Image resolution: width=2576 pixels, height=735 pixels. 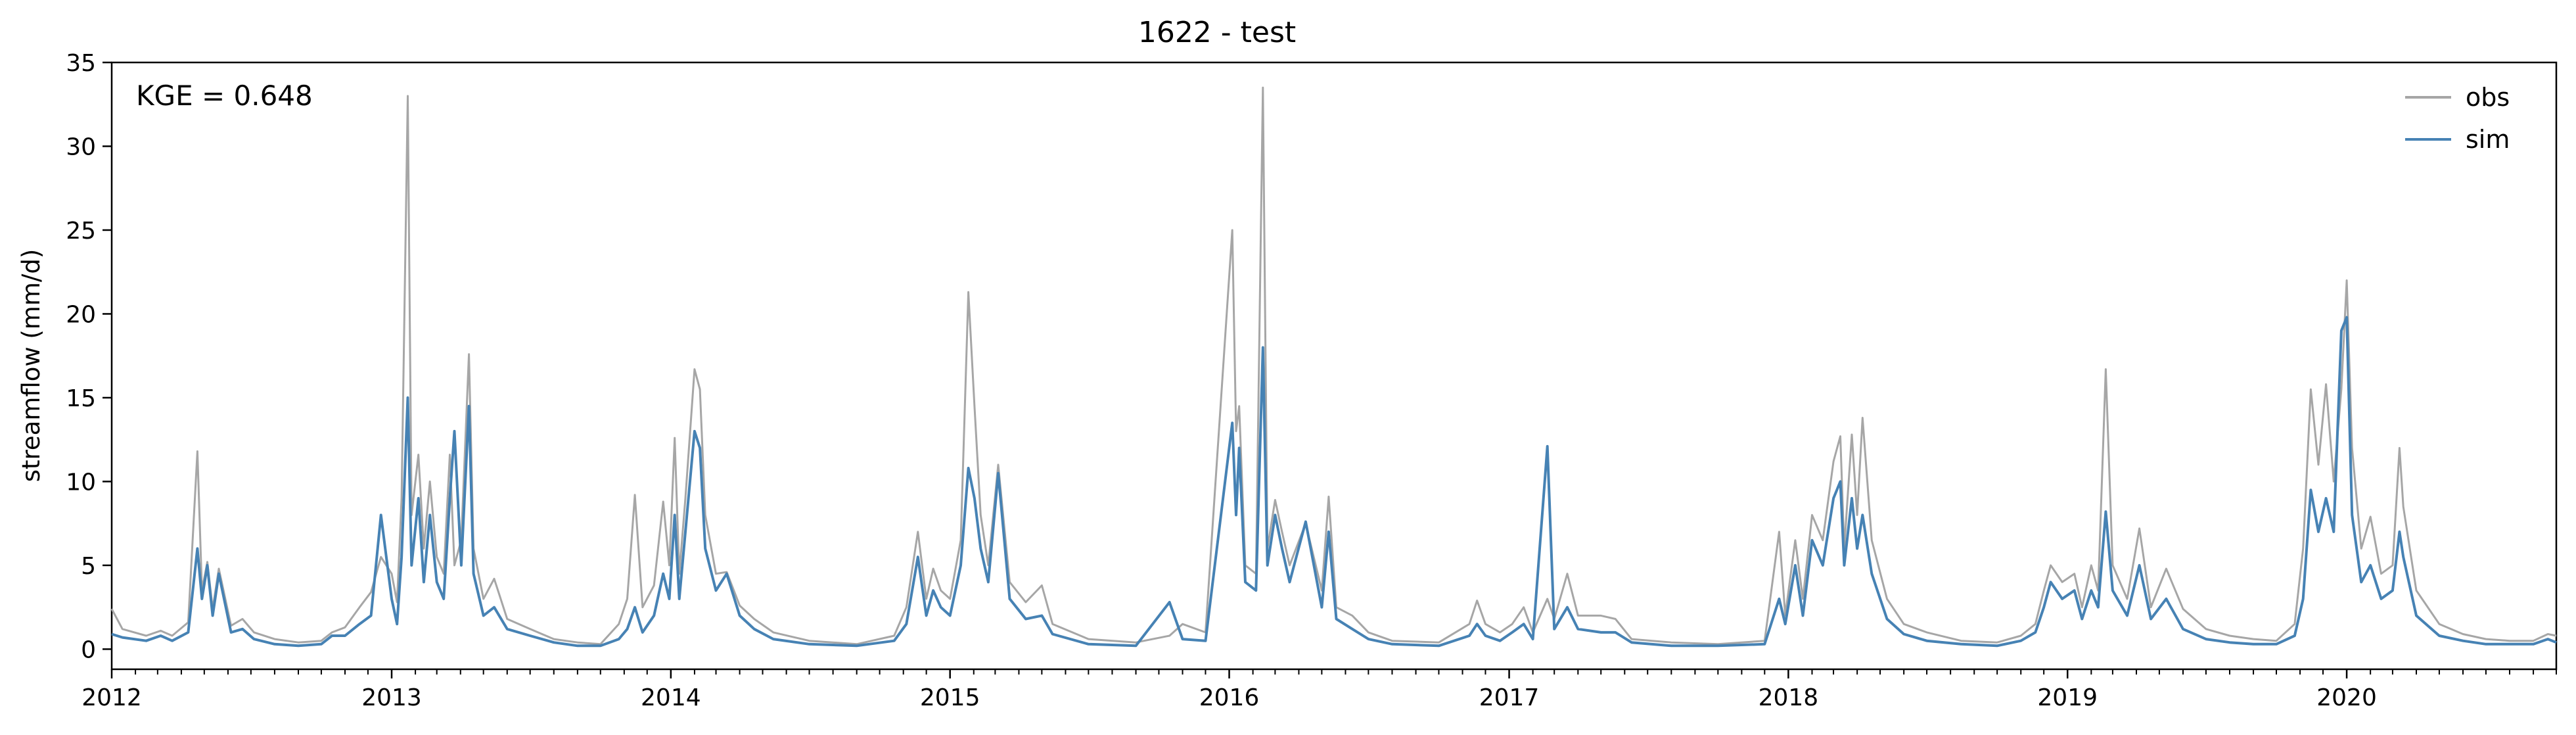 What do you see at coordinates (1229, 697) in the screenshot?
I see `x-tick-label: 2016` at bounding box center [1229, 697].